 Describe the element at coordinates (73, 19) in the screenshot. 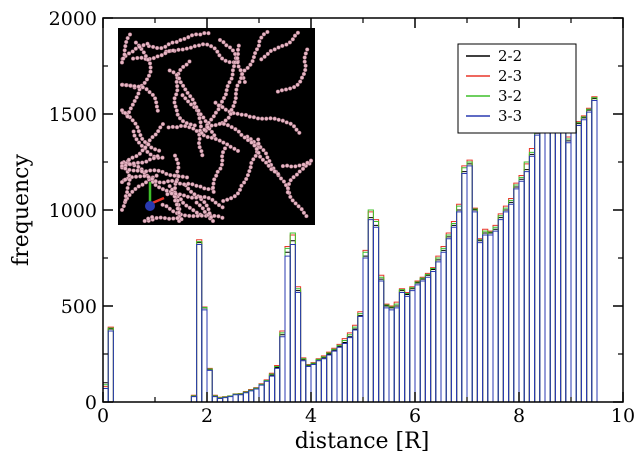

I see `y-tick-label: 2000` at that location.